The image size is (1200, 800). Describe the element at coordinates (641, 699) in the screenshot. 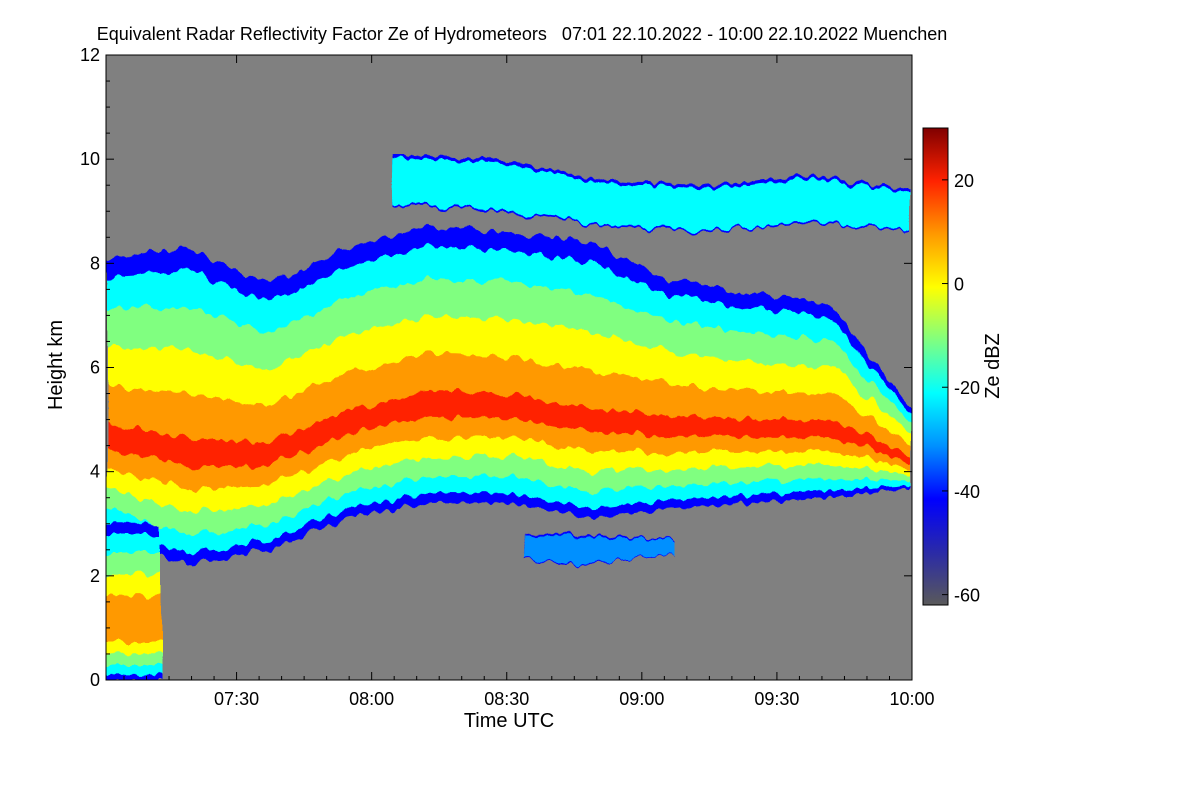

I see `x-tick-label: 09:00` at that location.